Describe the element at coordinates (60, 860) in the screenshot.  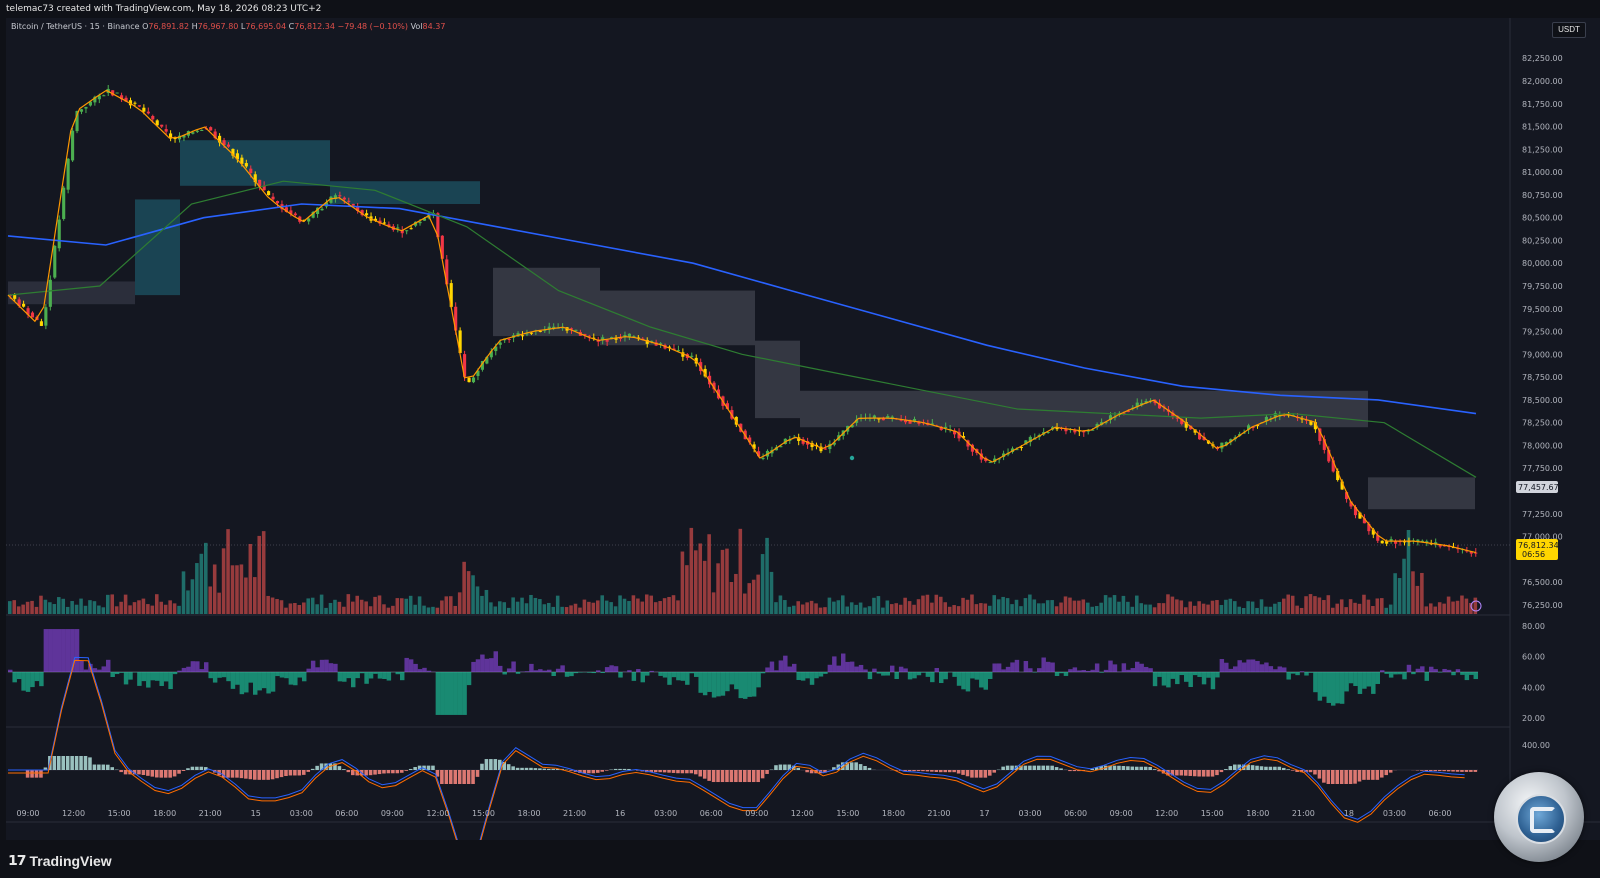
I see `tradingview-logo: 𝟭𝟳 TradingView` at that location.